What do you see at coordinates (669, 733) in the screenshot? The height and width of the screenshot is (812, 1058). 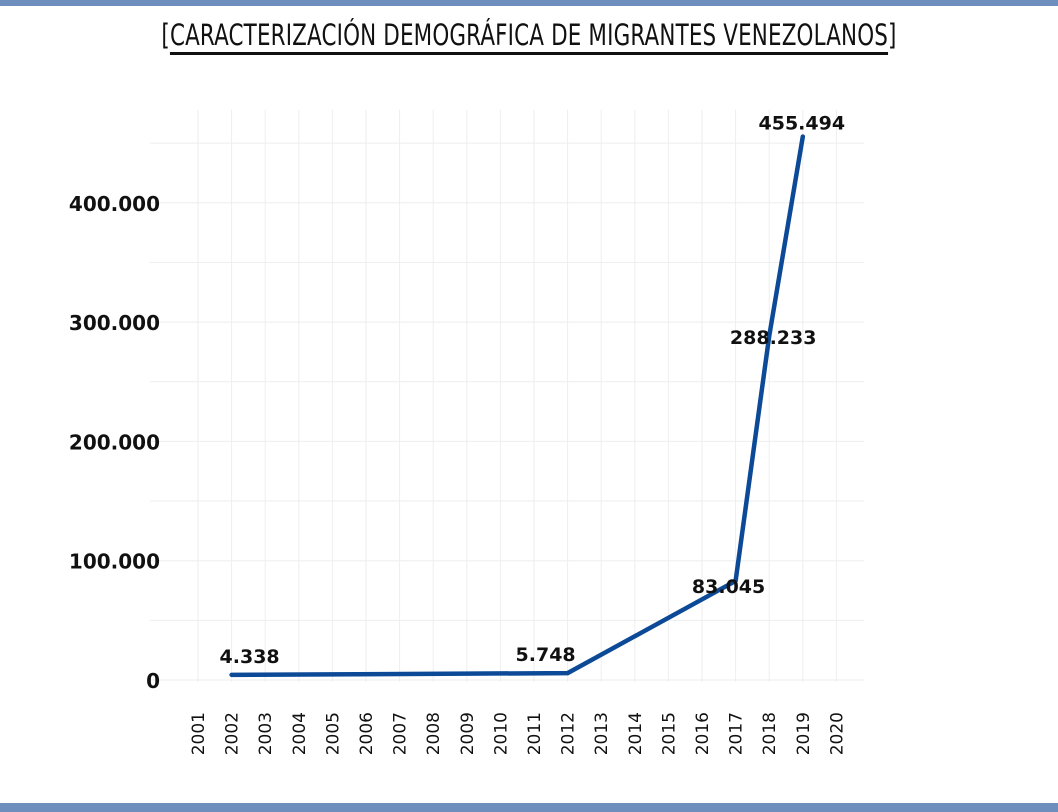 I see `x-tick-label: 2015` at bounding box center [669, 733].